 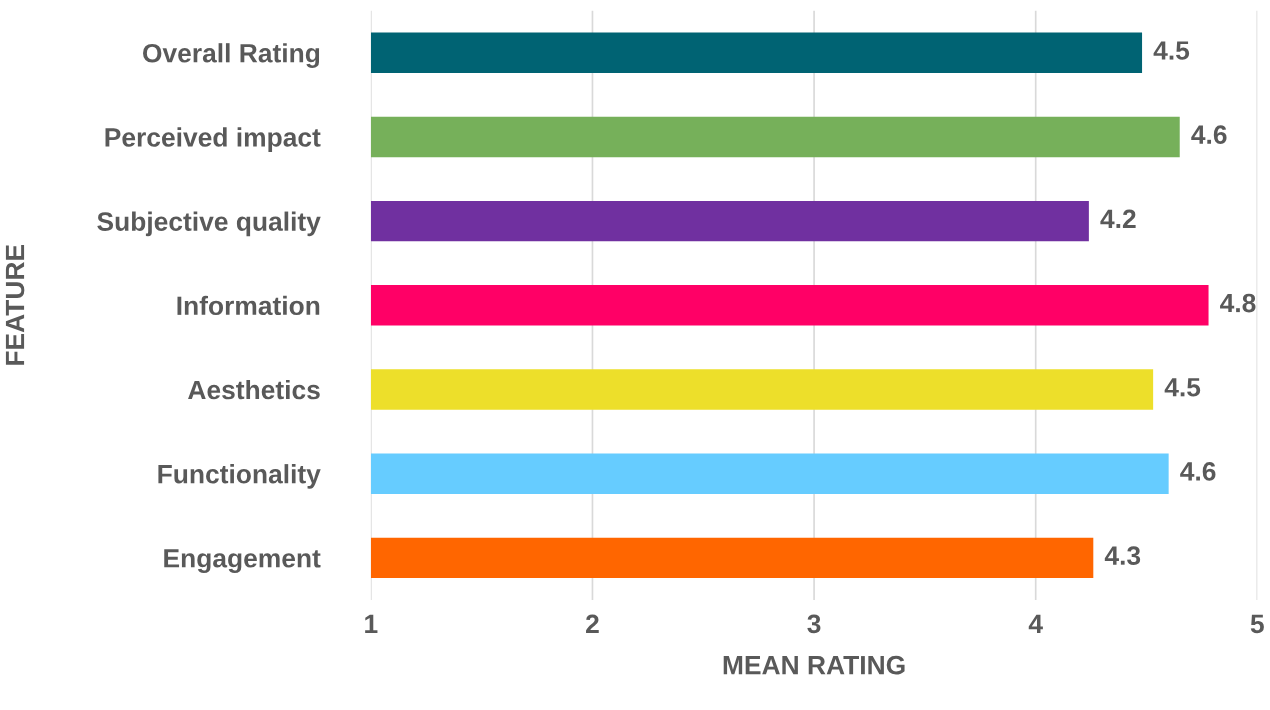 What do you see at coordinates (1257, 624) in the screenshot?
I see `x-tick-label: 5` at bounding box center [1257, 624].